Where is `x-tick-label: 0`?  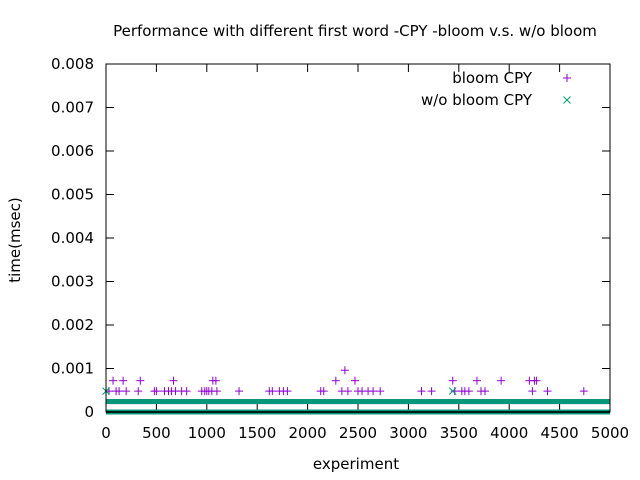 x-tick-label: 0 is located at coordinates (106, 433).